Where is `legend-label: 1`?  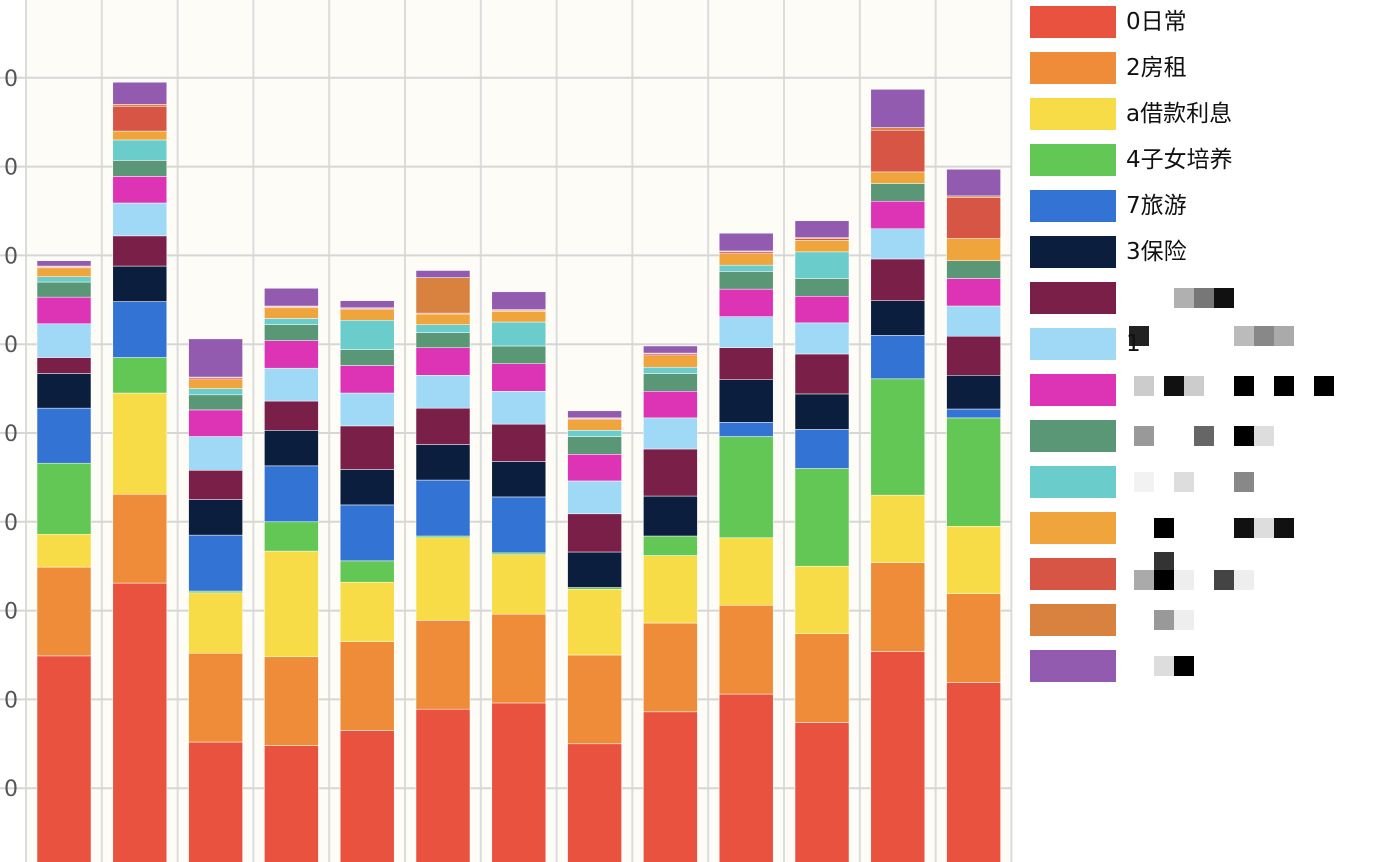 legend-label: 1 is located at coordinates (1133, 344).